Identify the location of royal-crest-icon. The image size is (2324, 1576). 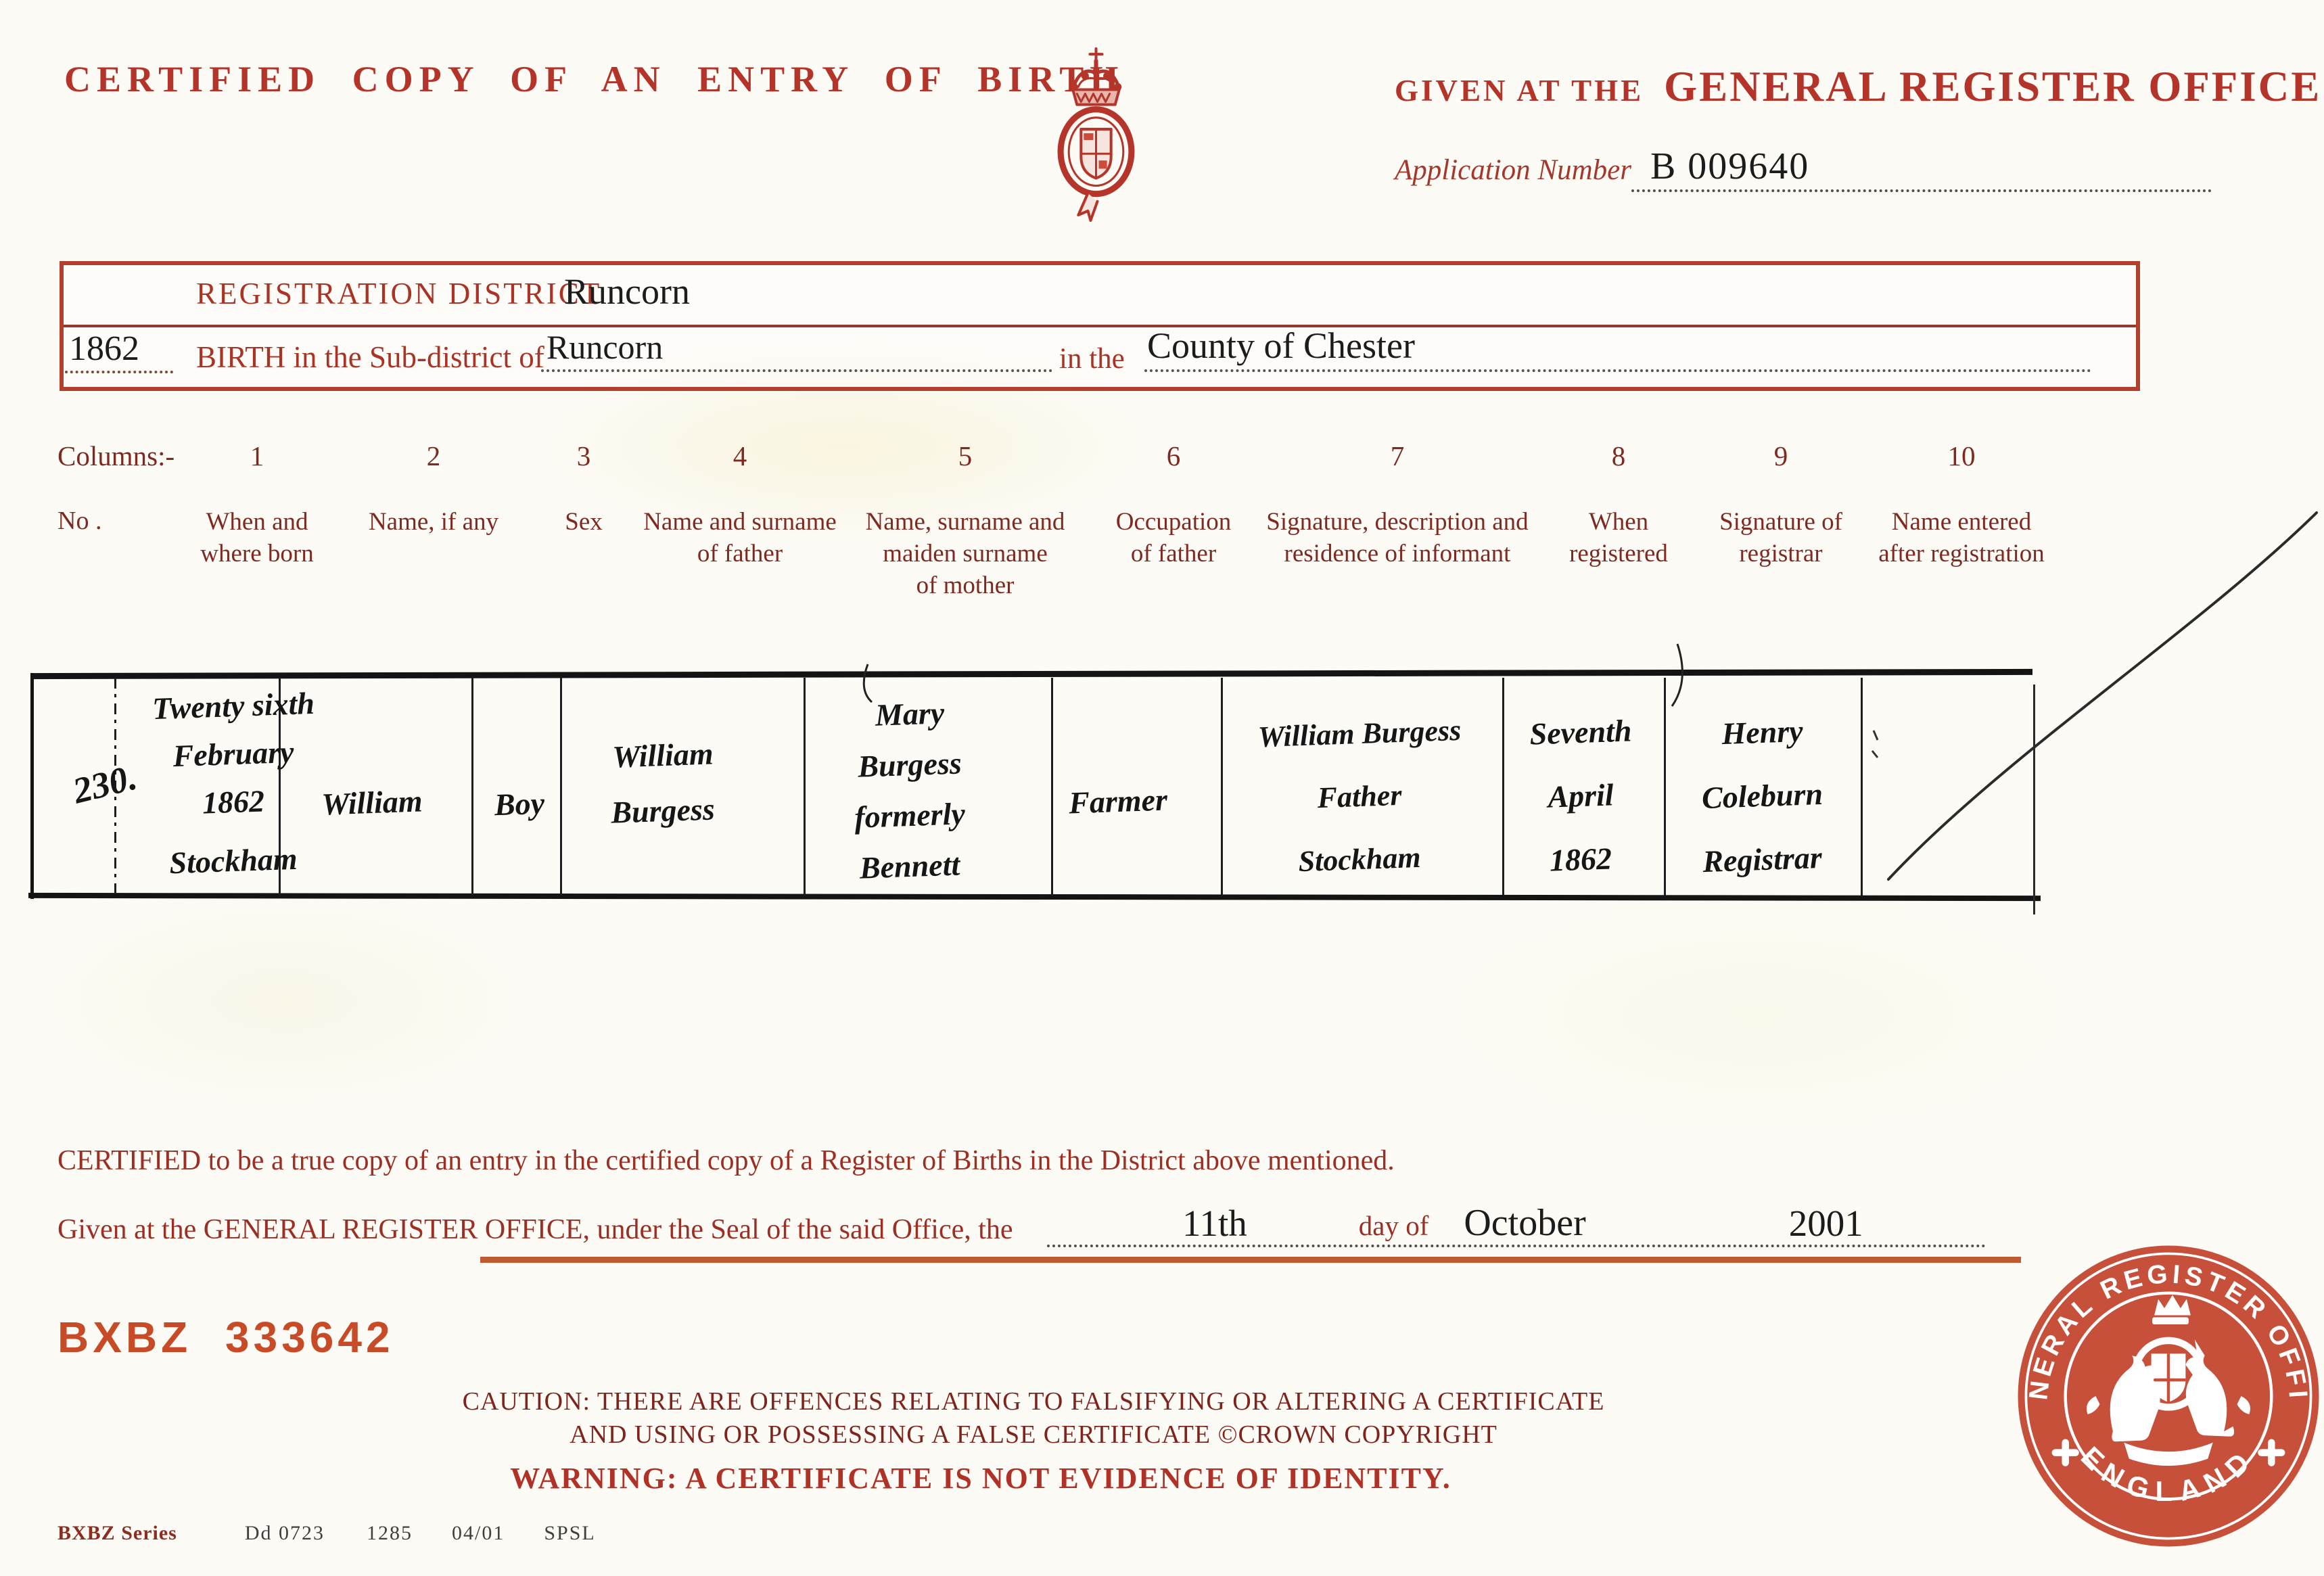
(1096, 134).